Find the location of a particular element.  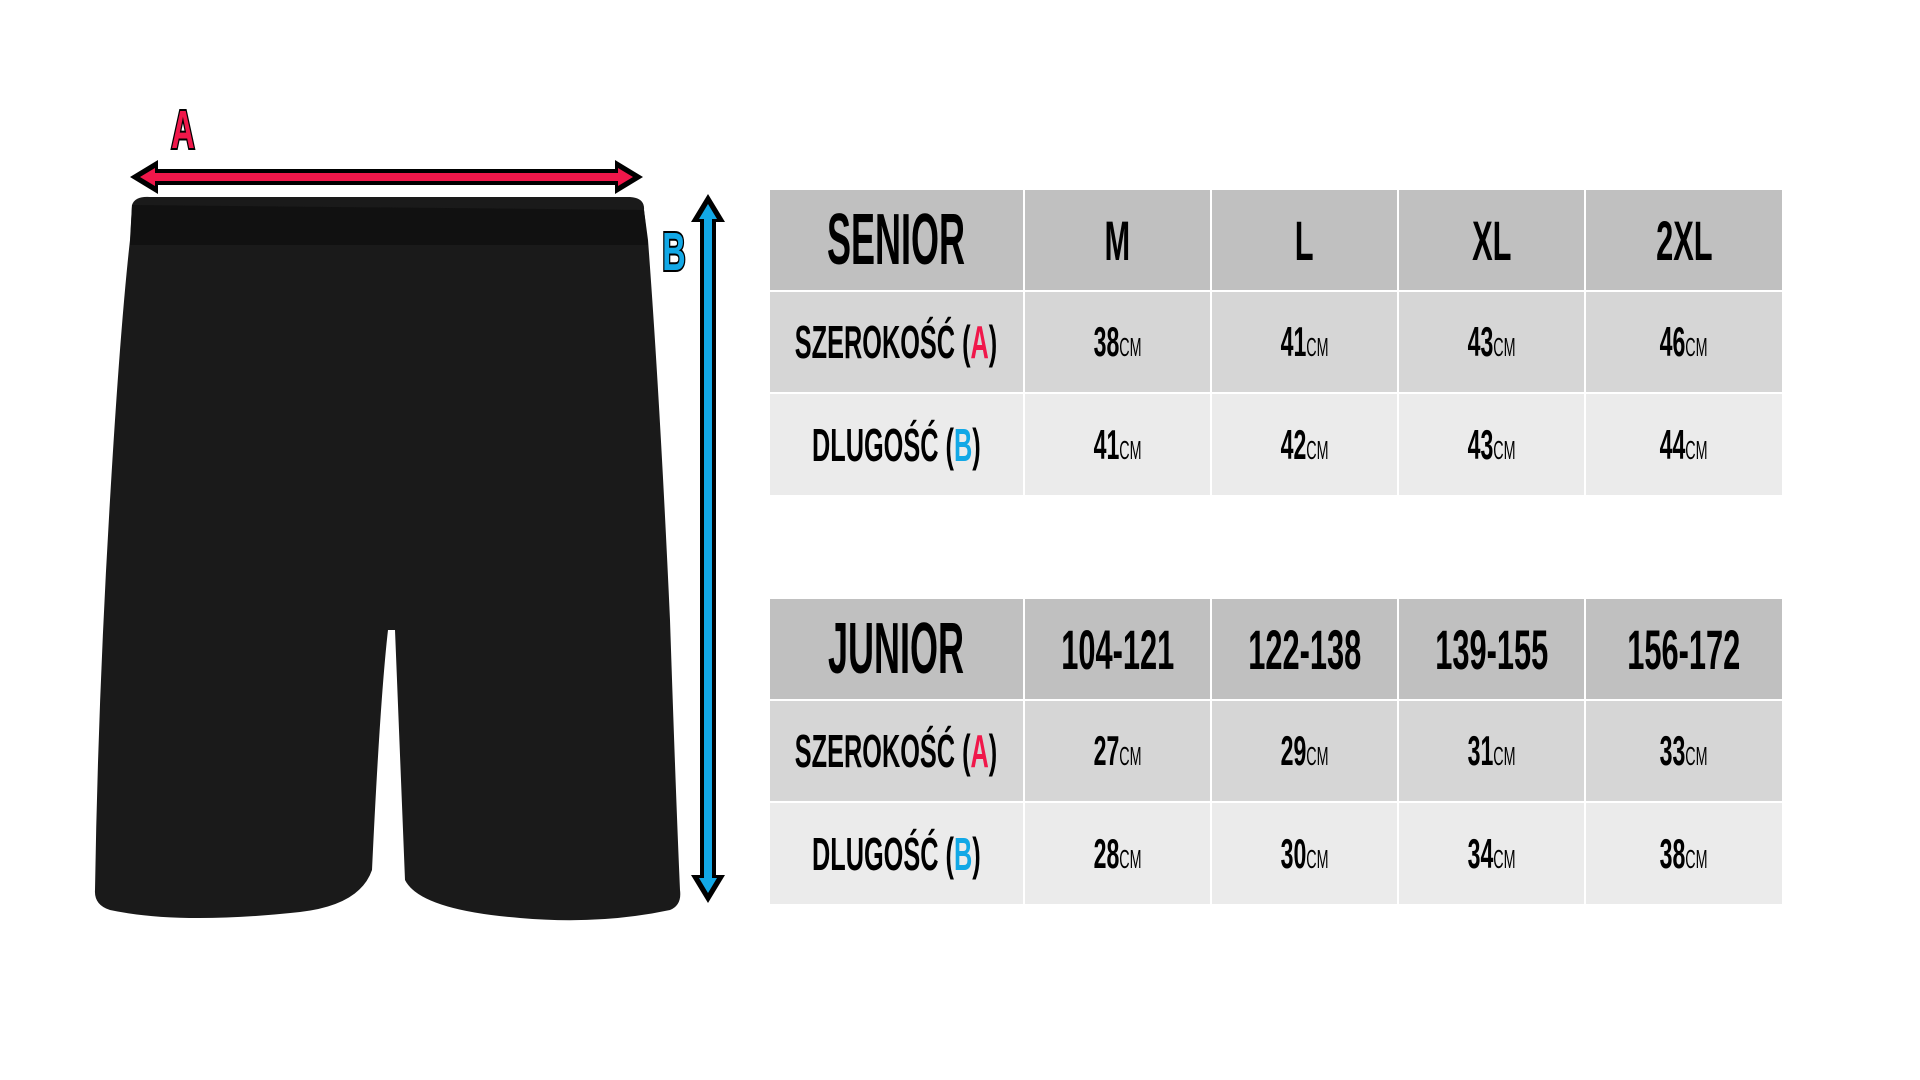

arrow-a is located at coordinates (386, 177).